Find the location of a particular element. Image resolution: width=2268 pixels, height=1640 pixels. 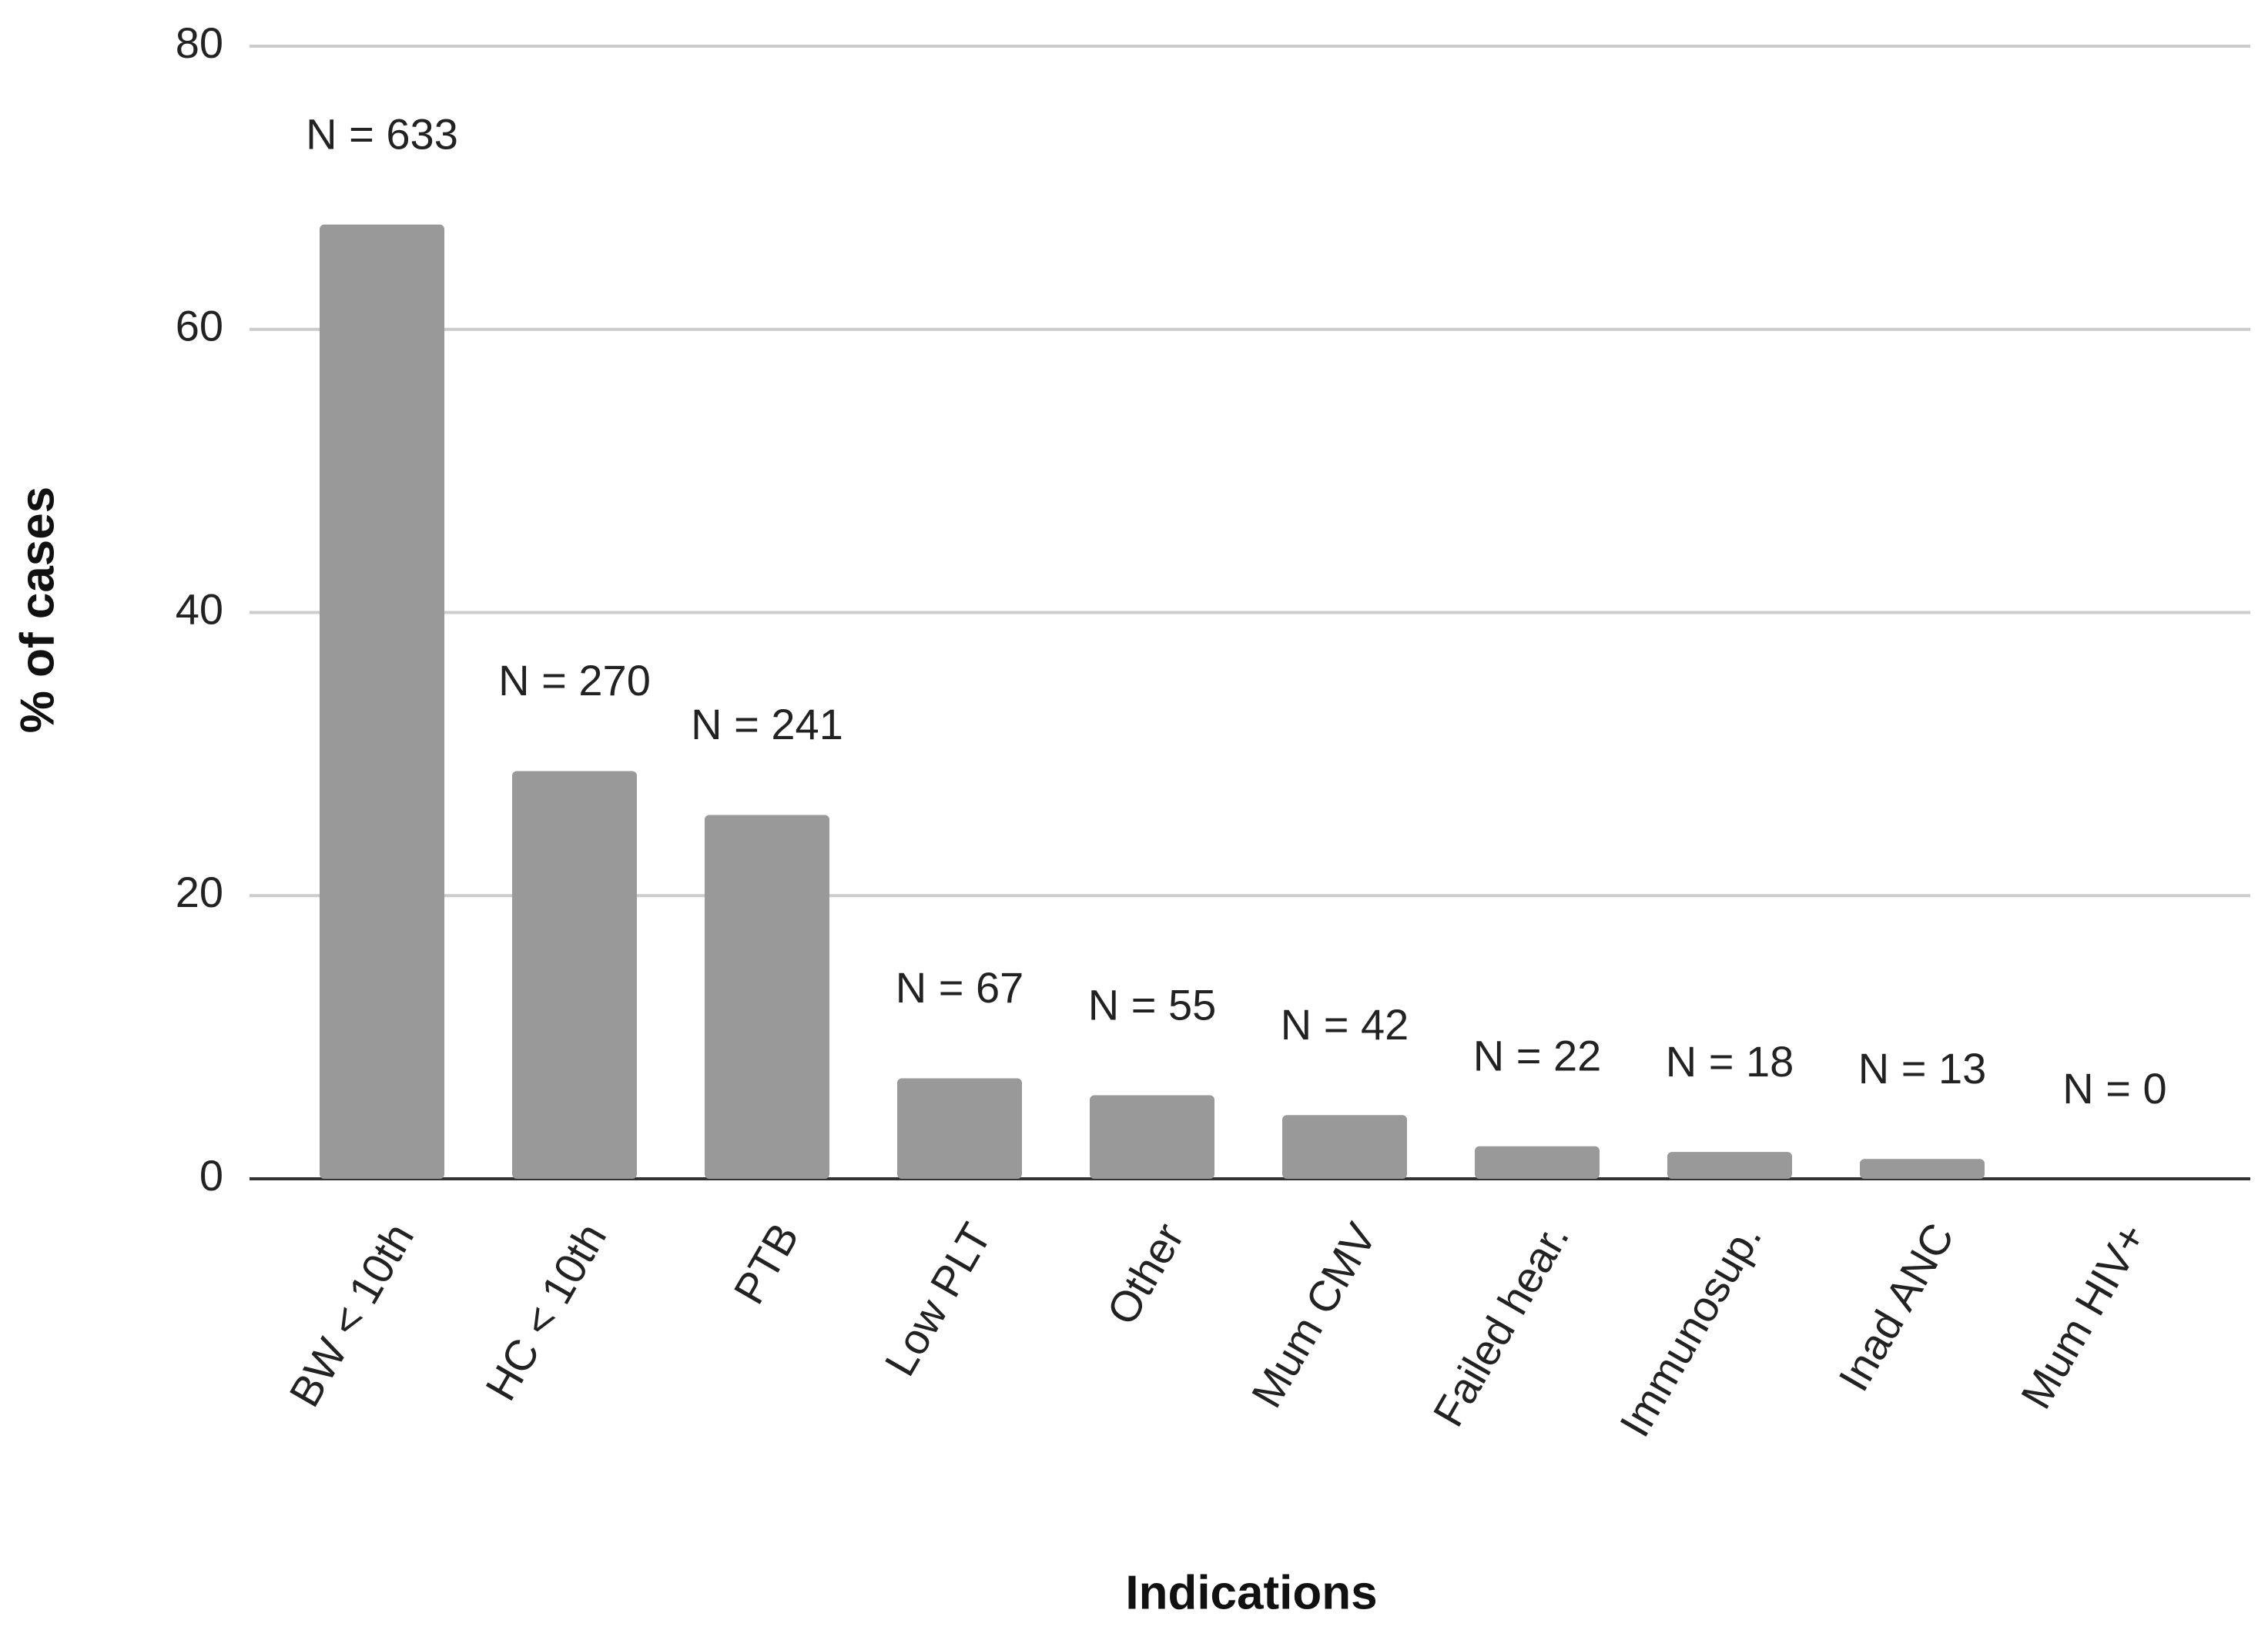

x-tick-label: Low PLT is located at coordinates (937, 1299).